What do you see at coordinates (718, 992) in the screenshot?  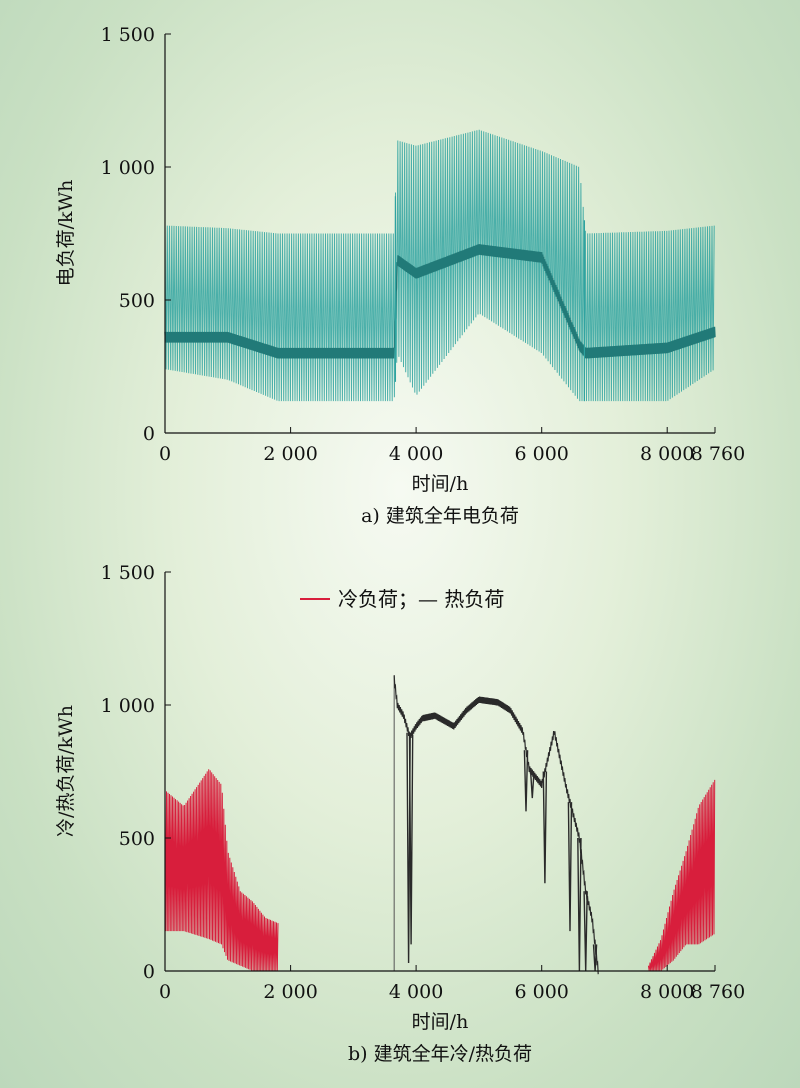 I see `chart-b-xtick-5-label: 8 760` at bounding box center [718, 992].